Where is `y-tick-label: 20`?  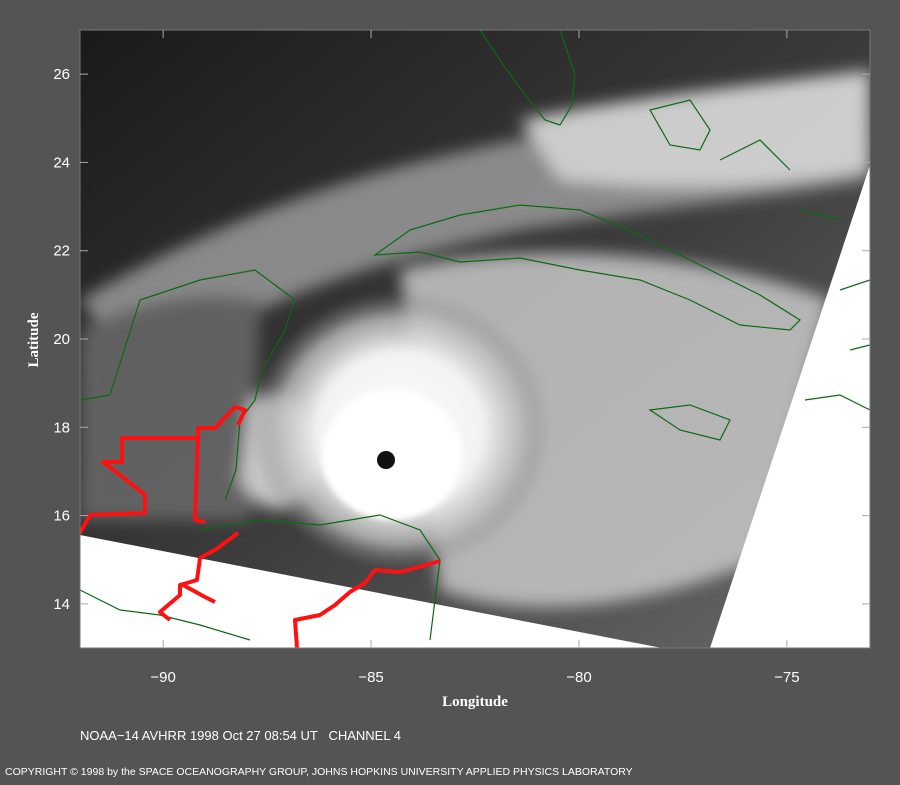
y-tick-label: 20 is located at coordinates (61, 339).